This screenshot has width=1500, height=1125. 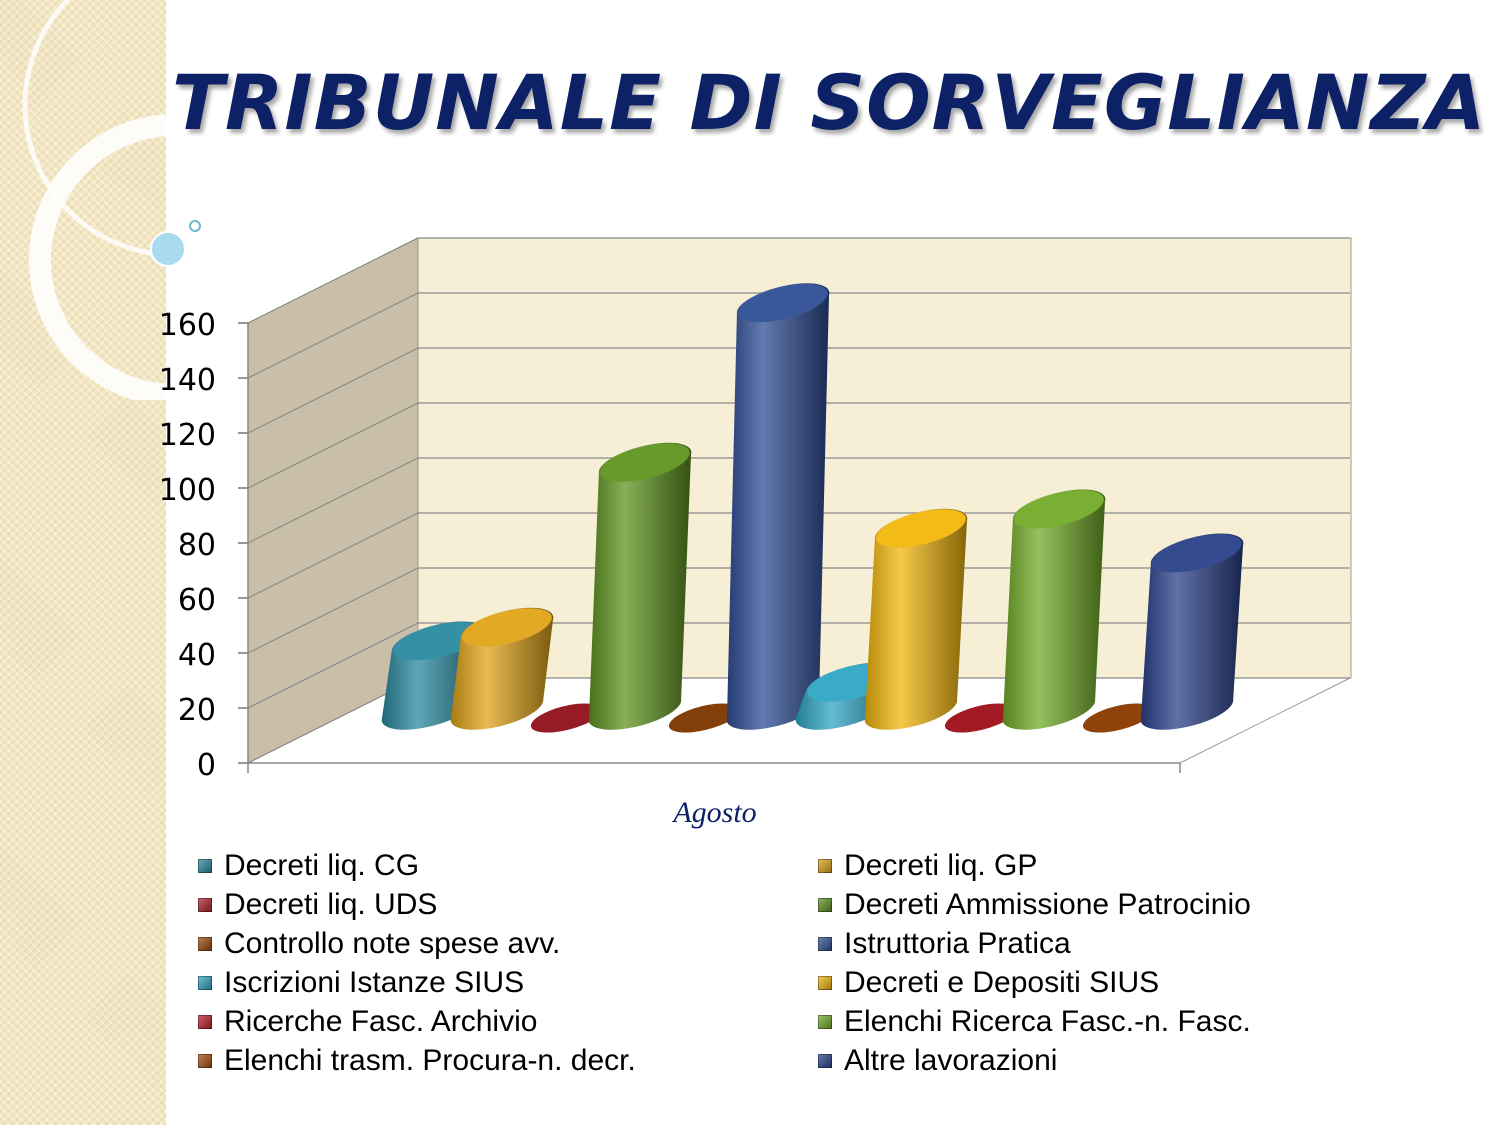 What do you see at coordinates (187, 490) in the screenshot?
I see `y-tick-label: 100` at bounding box center [187, 490].